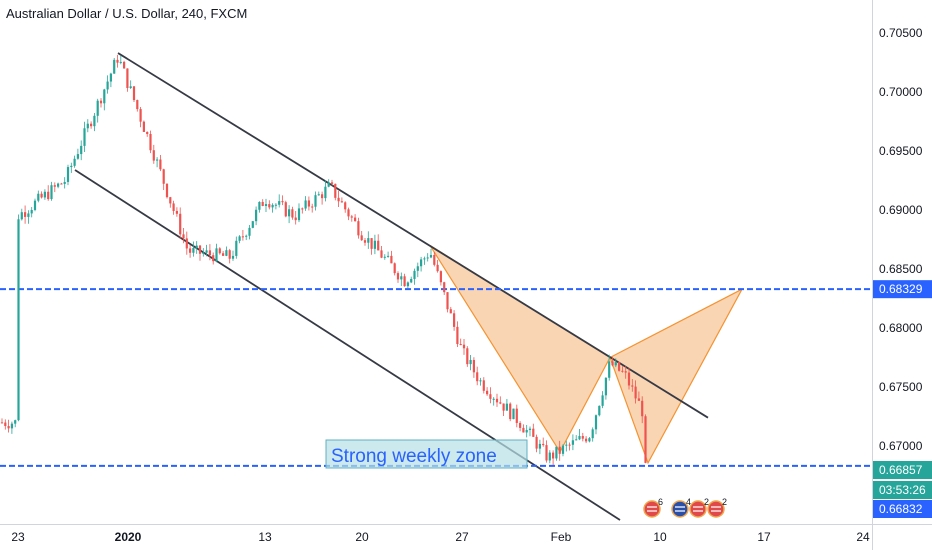 Image resolution: width=932 pixels, height=550 pixels. What do you see at coordinates (652, 509) in the screenshot?
I see `us-flag-icon` at bounding box center [652, 509].